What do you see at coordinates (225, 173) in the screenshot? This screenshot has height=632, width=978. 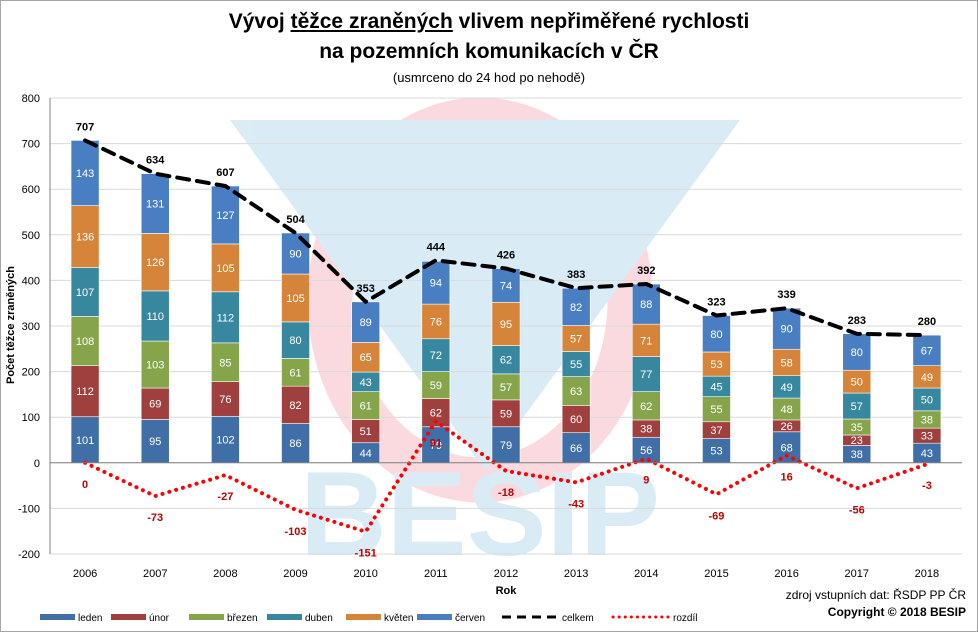 I see `total-label: 607` at bounding box center [225, 173].